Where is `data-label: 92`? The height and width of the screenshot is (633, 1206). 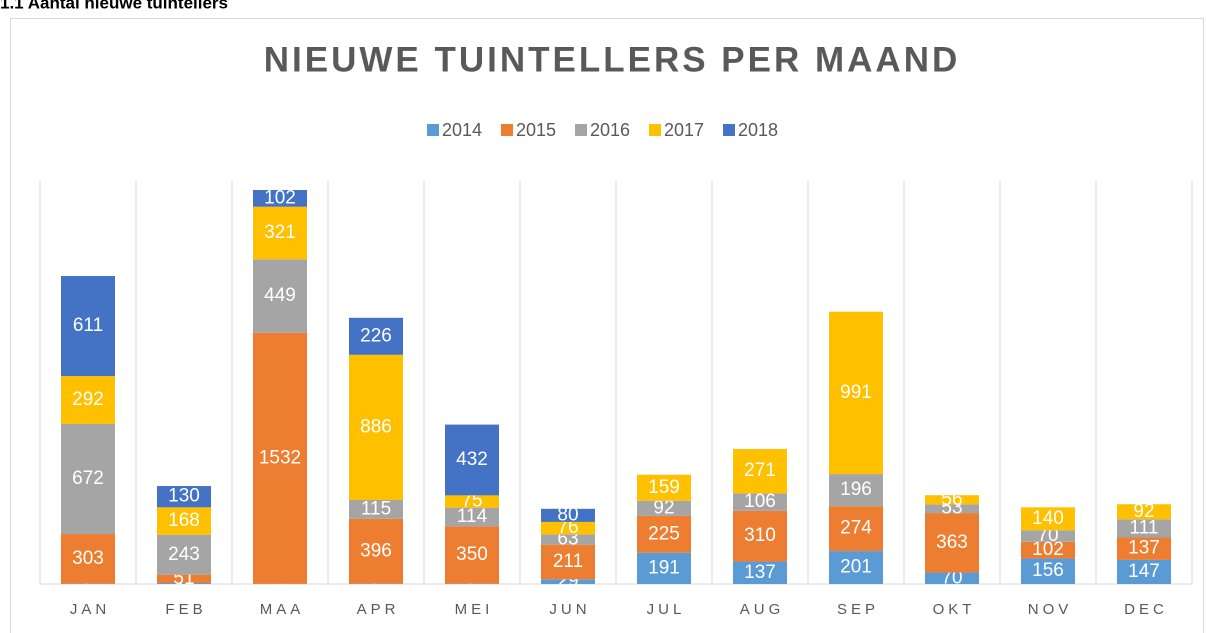 data-label: 92 is located at coordinates (663, 507).